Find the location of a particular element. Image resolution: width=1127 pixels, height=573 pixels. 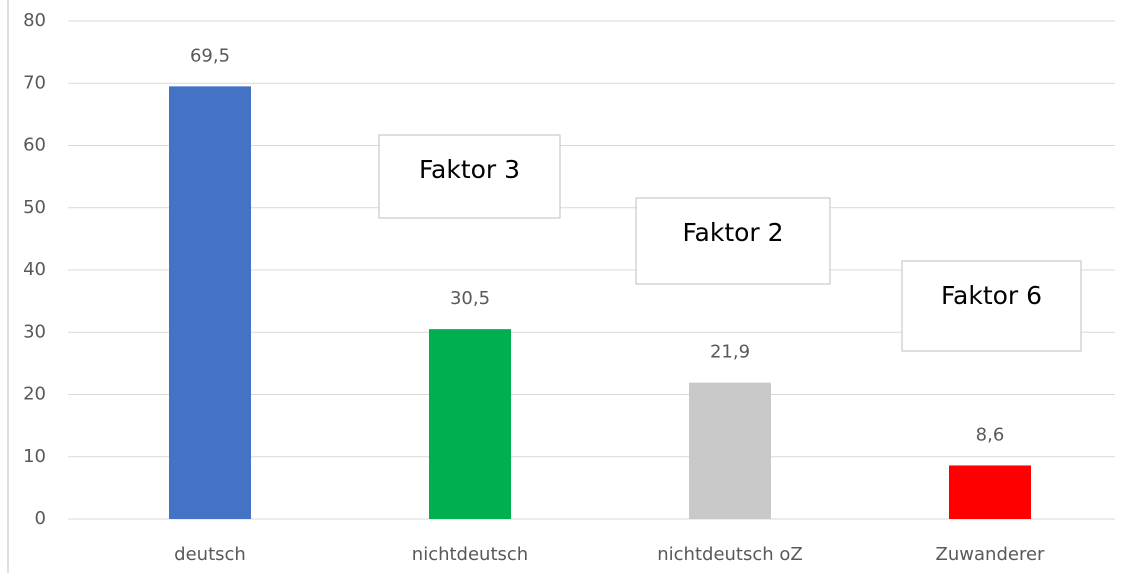

y-tick-label: 40 is located at coordinates (34, 269).